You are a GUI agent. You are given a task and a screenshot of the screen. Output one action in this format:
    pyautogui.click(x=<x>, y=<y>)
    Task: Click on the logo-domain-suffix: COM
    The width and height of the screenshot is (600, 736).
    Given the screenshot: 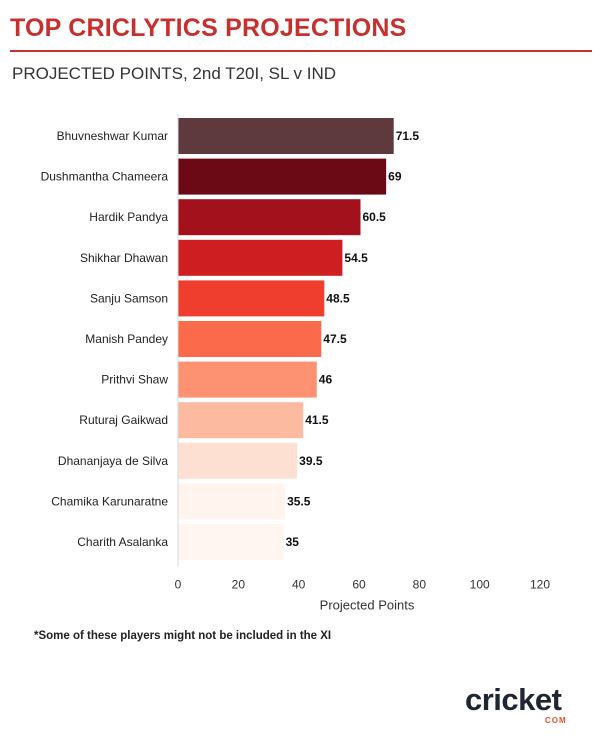 What is the action you would take?
    pyautogui.click(x=556, y=720)
    